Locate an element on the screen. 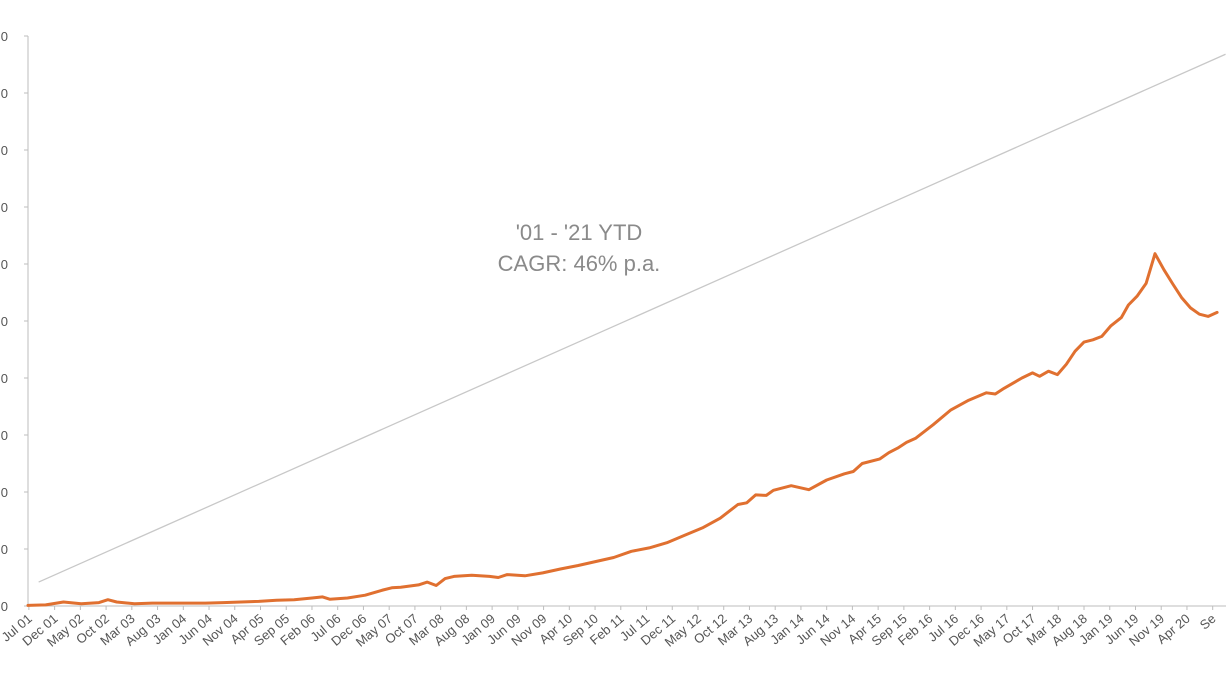 Image resolution: width=1226 pixels, height=690 pixels. cagr-annotation-period: '01 - '21 YTD is located at coordinates (579, 232).